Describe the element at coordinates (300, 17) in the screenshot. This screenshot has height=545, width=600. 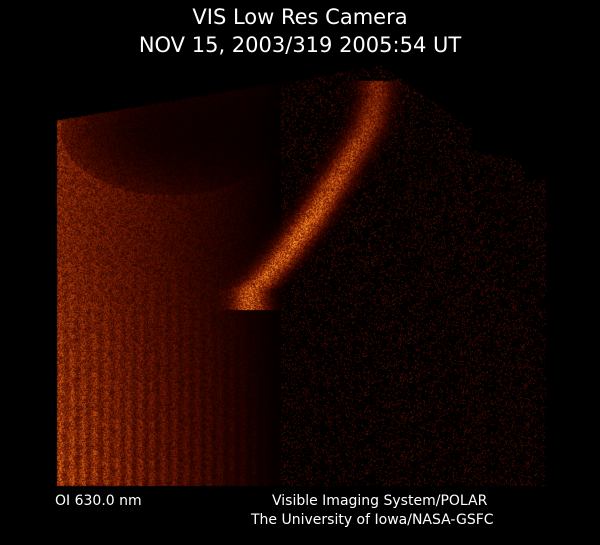
I see `image-title: VIS Low Res Camera` at that location.